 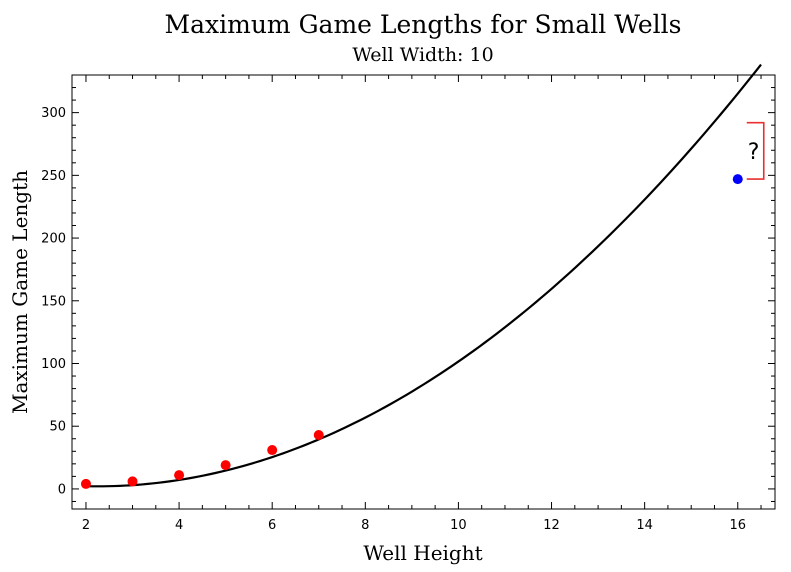 What do you see at coordinates (53, 113) in the screenshot?
I see `y-tick-label: 300` at bounding box center [53, 113].